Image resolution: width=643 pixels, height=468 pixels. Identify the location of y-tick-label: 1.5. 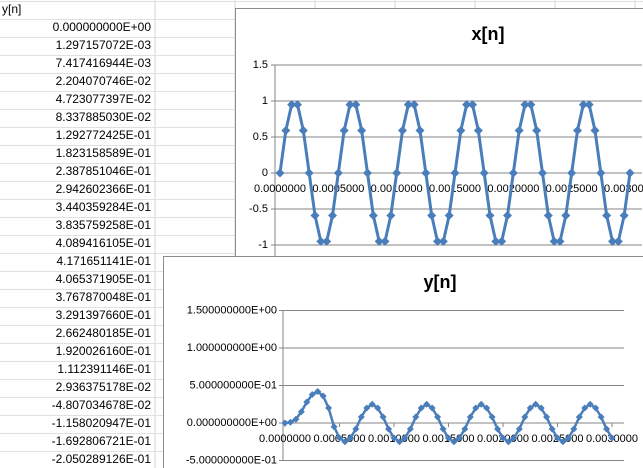
(260, 65).